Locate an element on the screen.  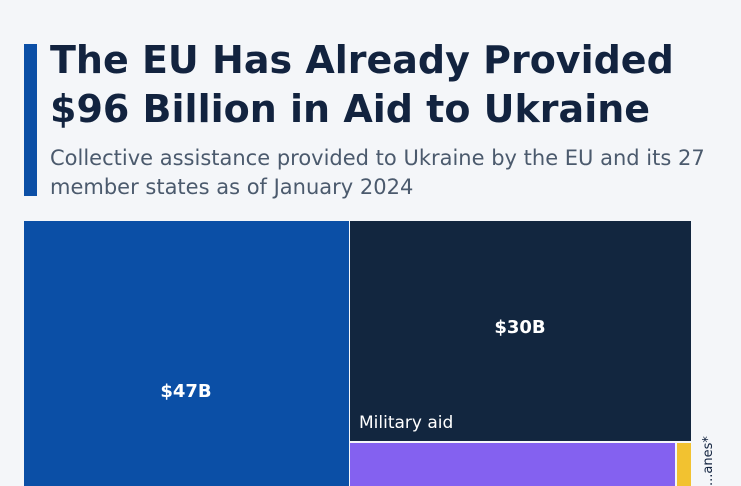
treemap-cell-yellow is located at coordinates (684, 464).